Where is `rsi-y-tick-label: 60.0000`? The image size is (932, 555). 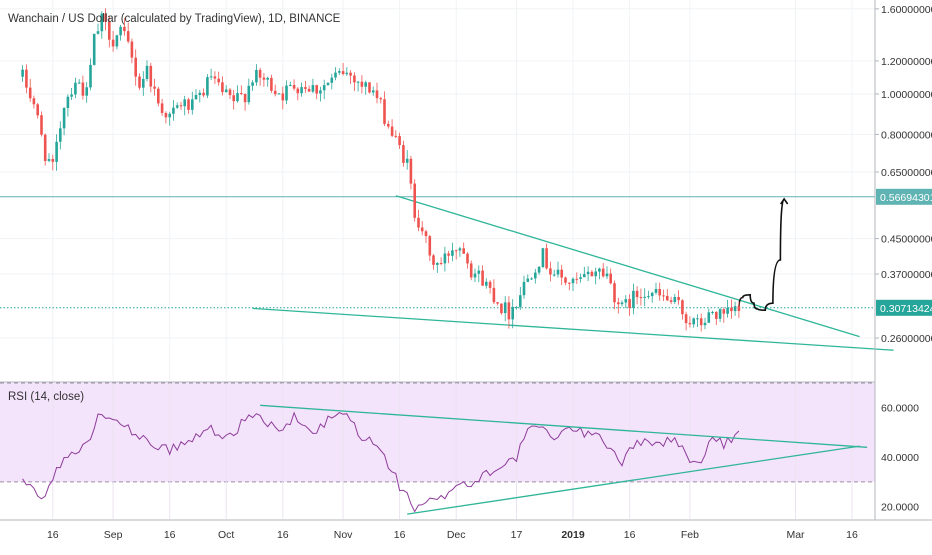
rsi-y-tick-label: 60.0000 is located at coordinates (900, 409).